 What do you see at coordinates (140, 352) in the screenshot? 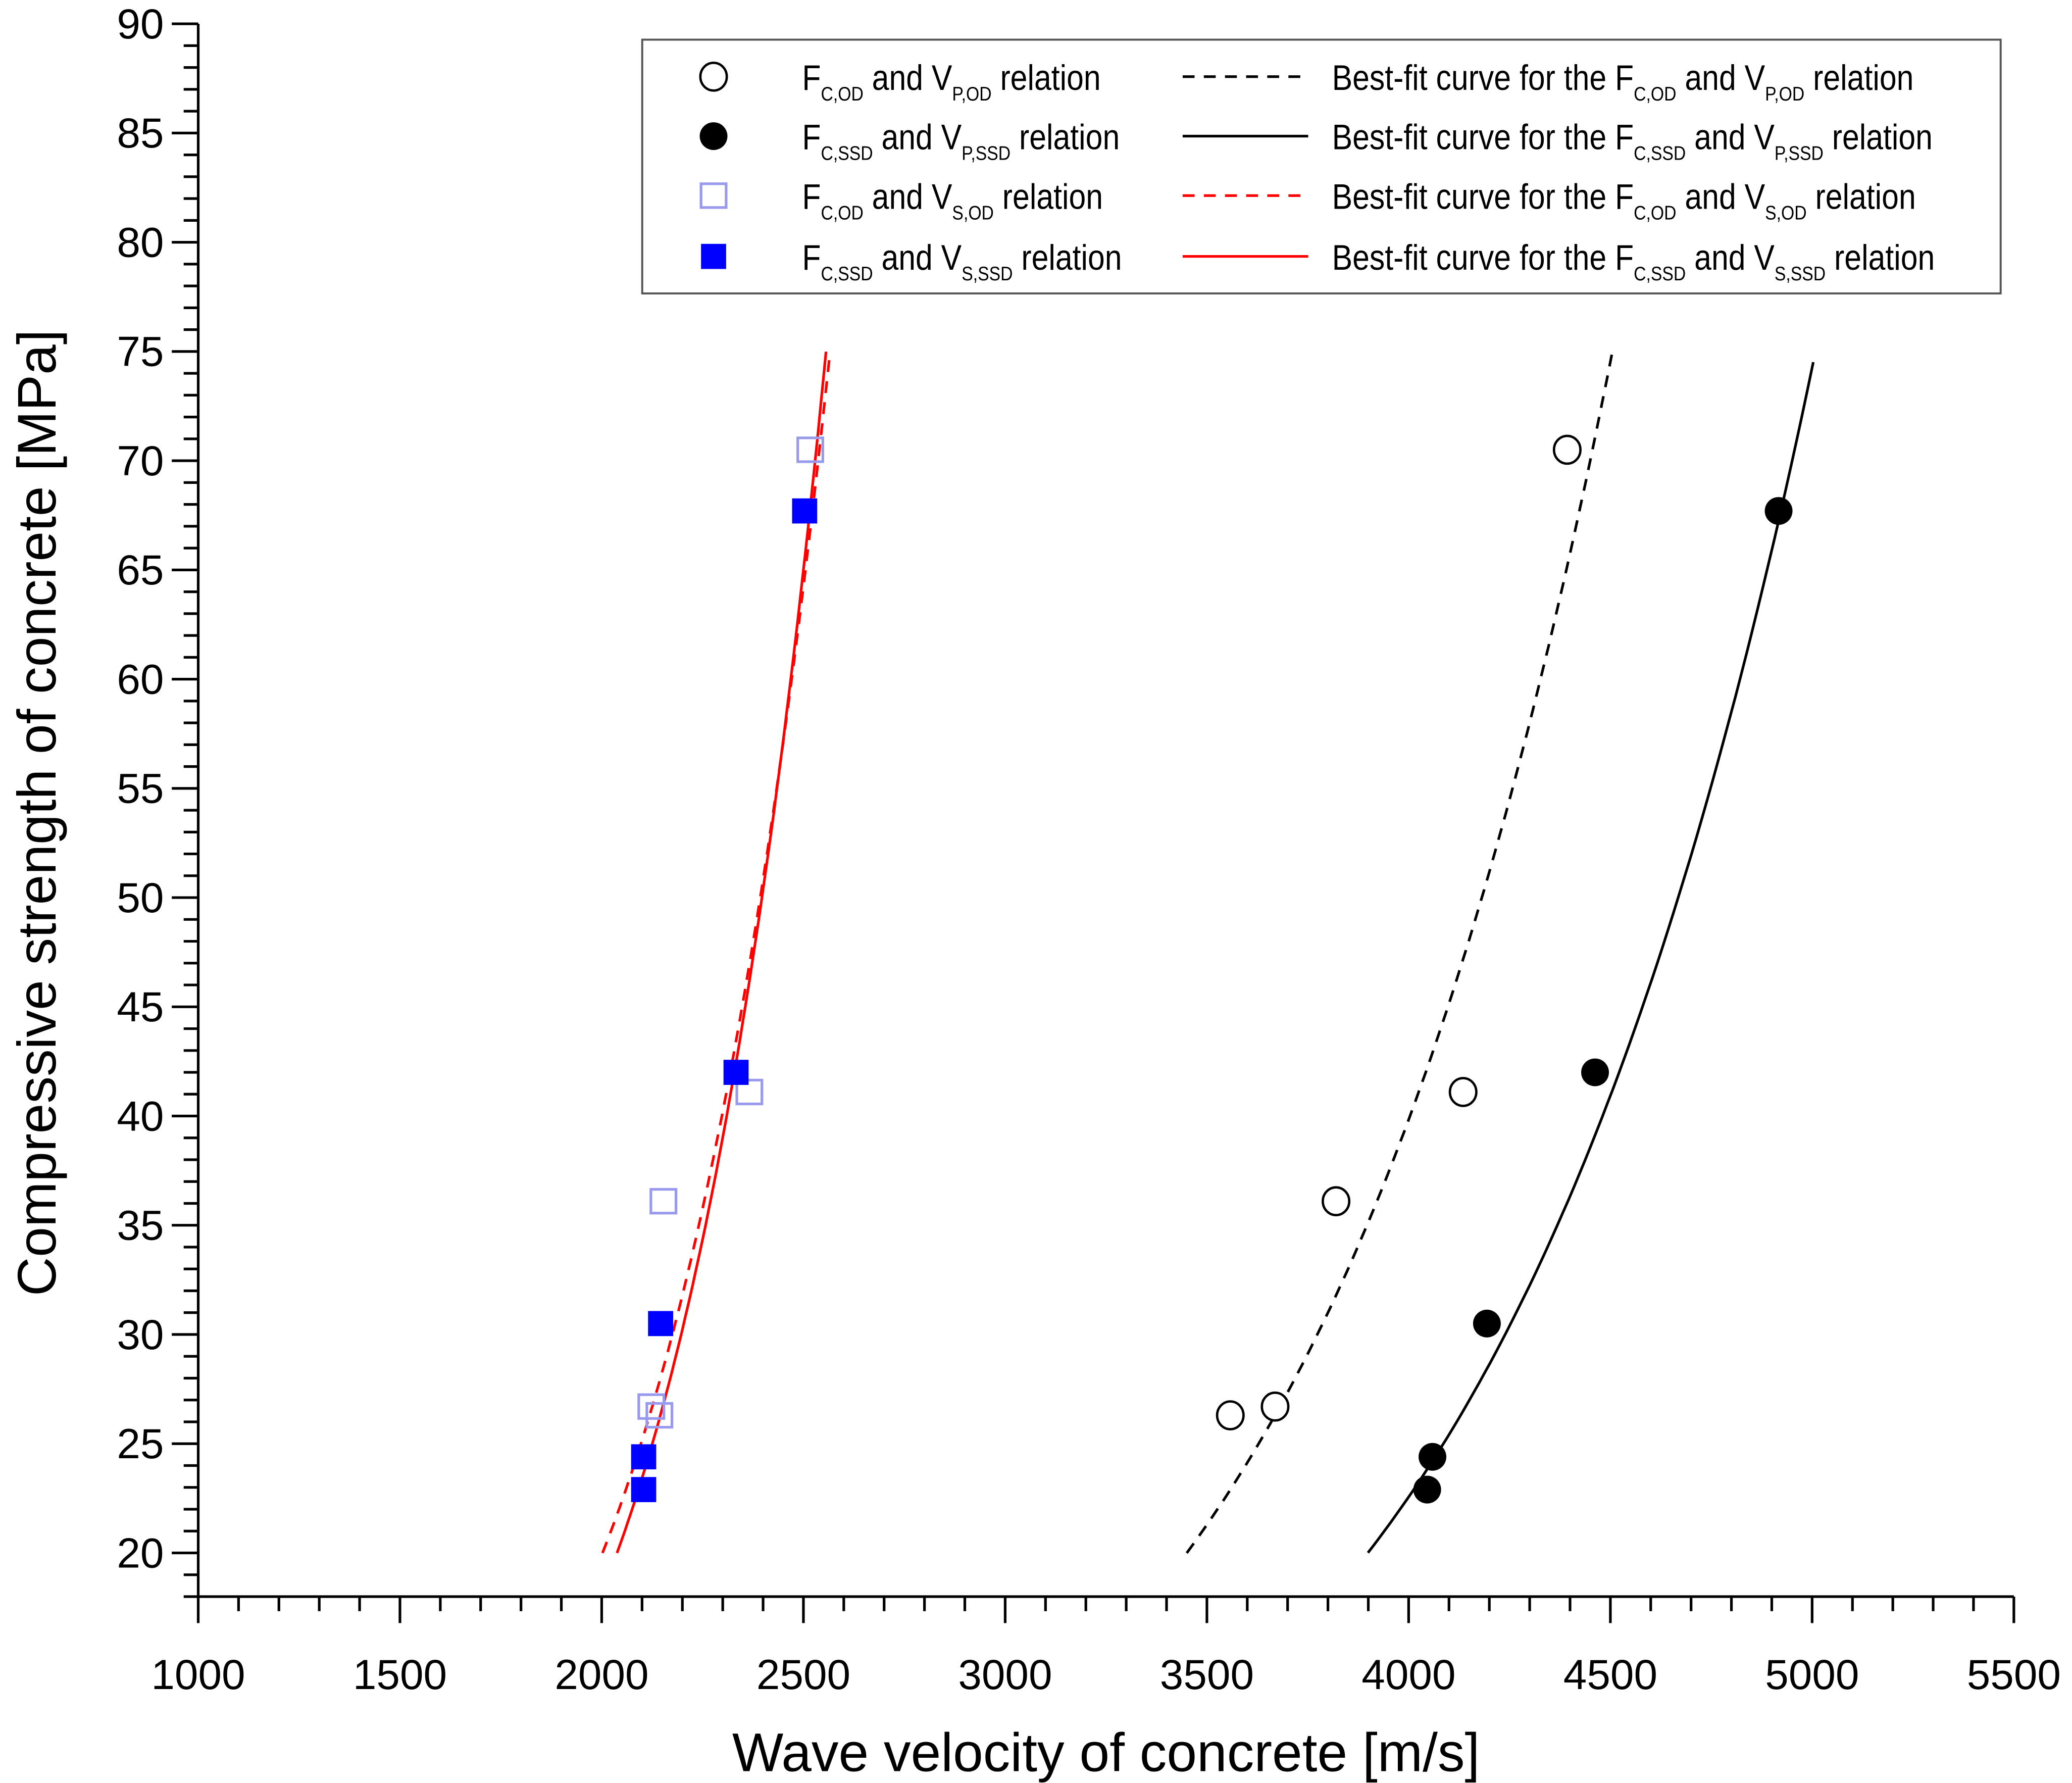
I see `y-tick-label: 75` at bounding box center [140, 352].